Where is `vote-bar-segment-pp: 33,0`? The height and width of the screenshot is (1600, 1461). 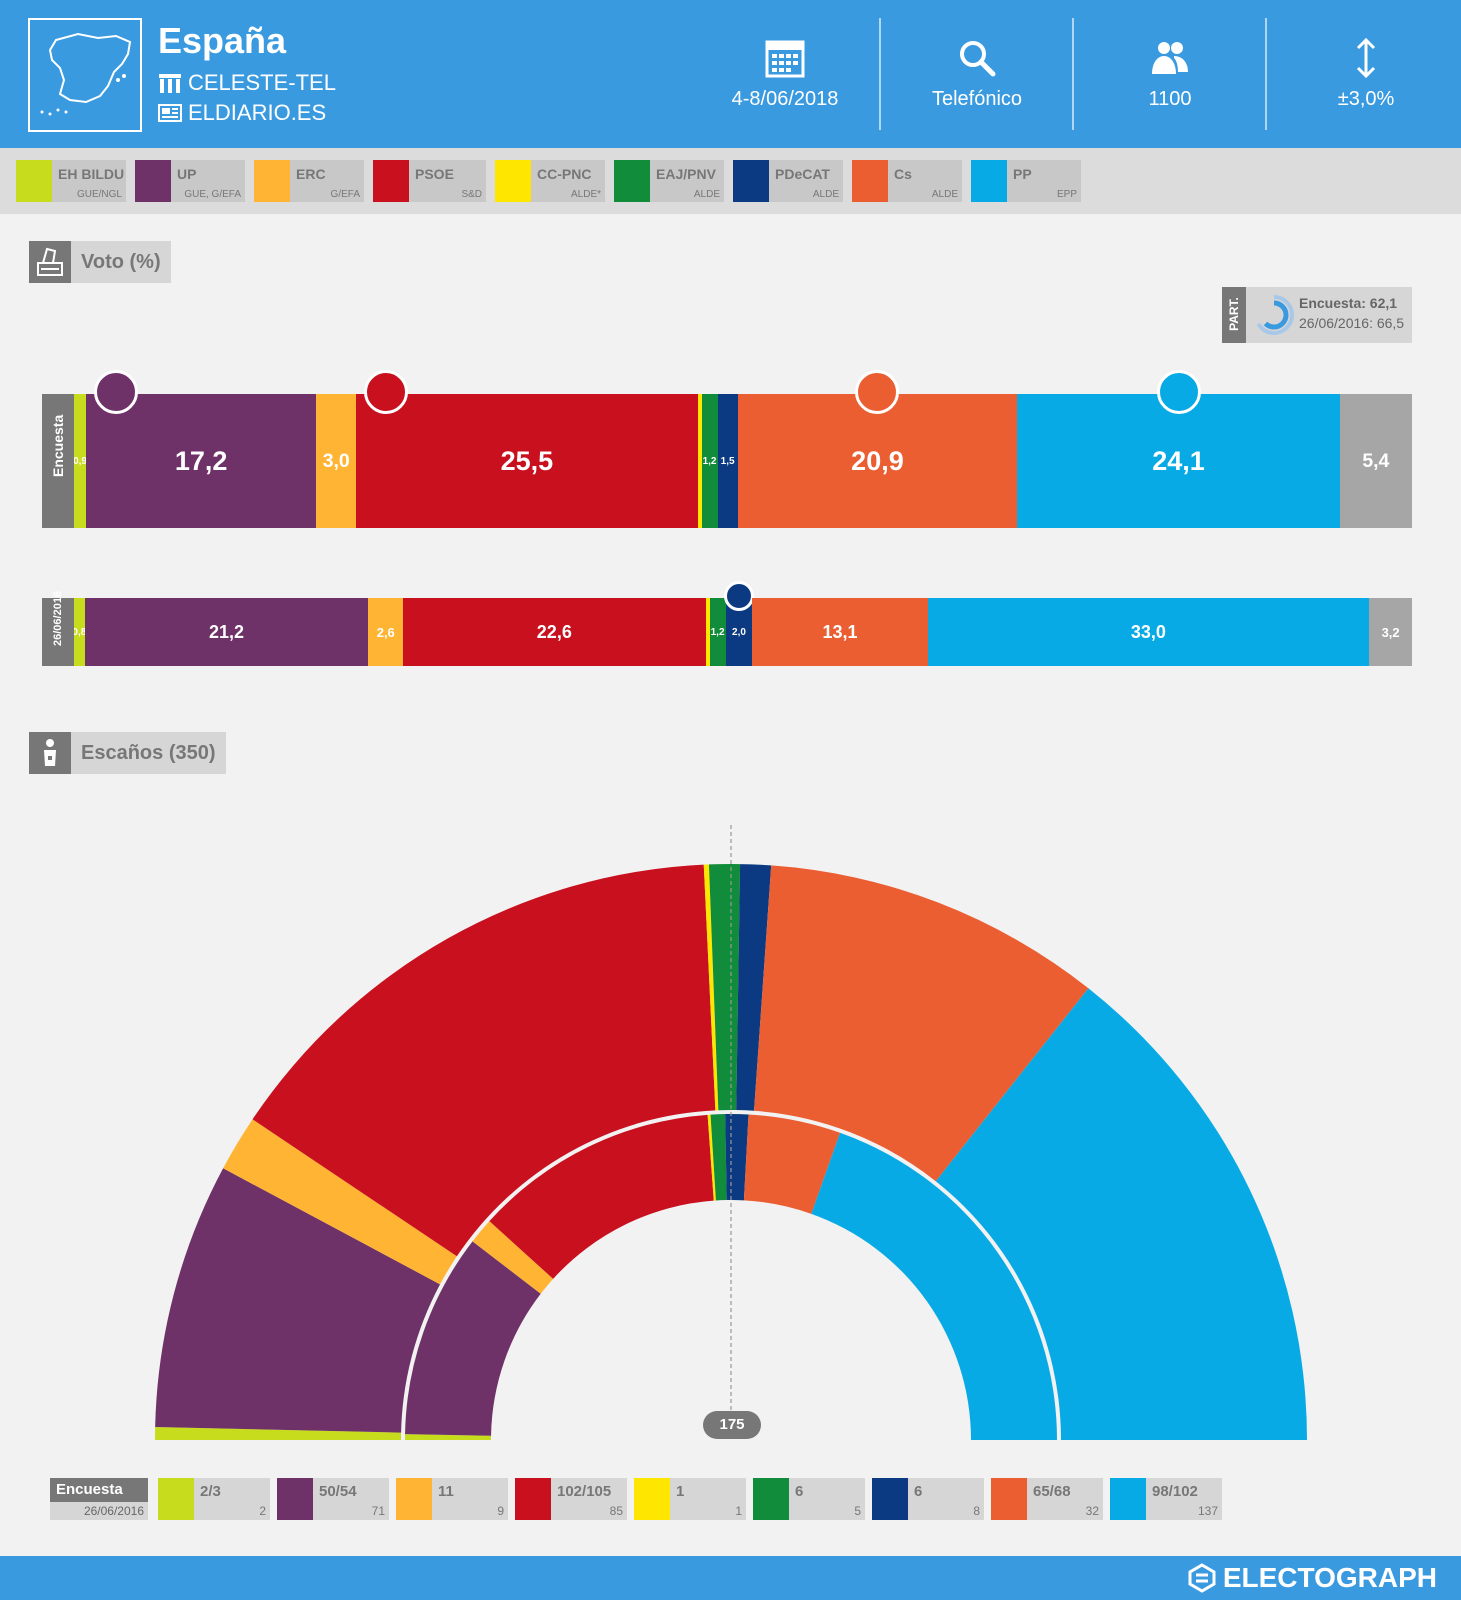 vote-bar-segment-pp: 33,0 is located at coordinates (1148, 632).